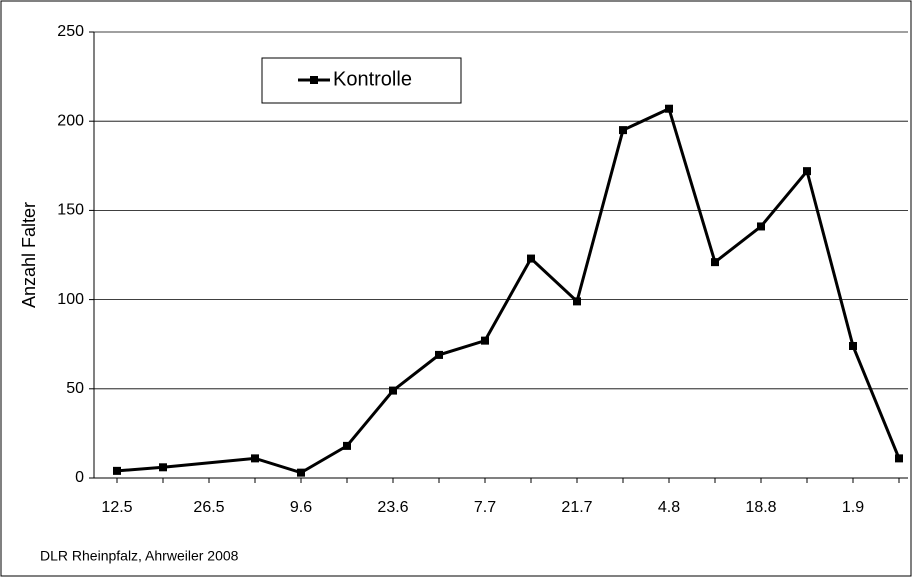 The image size is (913, 583). What do you see at coordinates (301, 507) in the screenshot?
I see `x-tick-label: 9.6` at bounding box center [301, 507].